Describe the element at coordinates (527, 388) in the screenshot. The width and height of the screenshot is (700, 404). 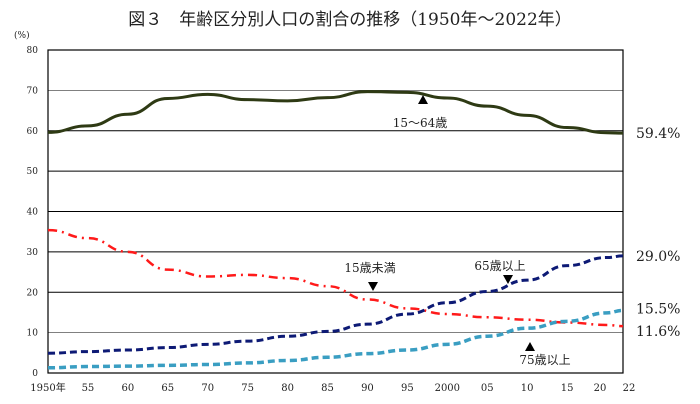
I see `x-tick-label: 10` at that location.